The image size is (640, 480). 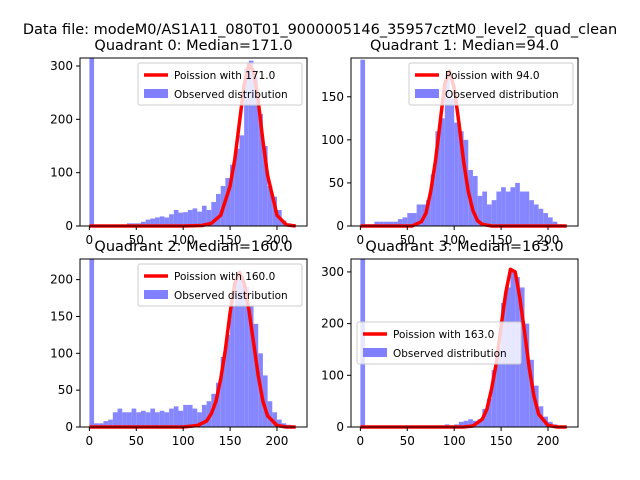 I want to click on legend-fit-label: Poission with 171.0, so click(x=224, y=76).